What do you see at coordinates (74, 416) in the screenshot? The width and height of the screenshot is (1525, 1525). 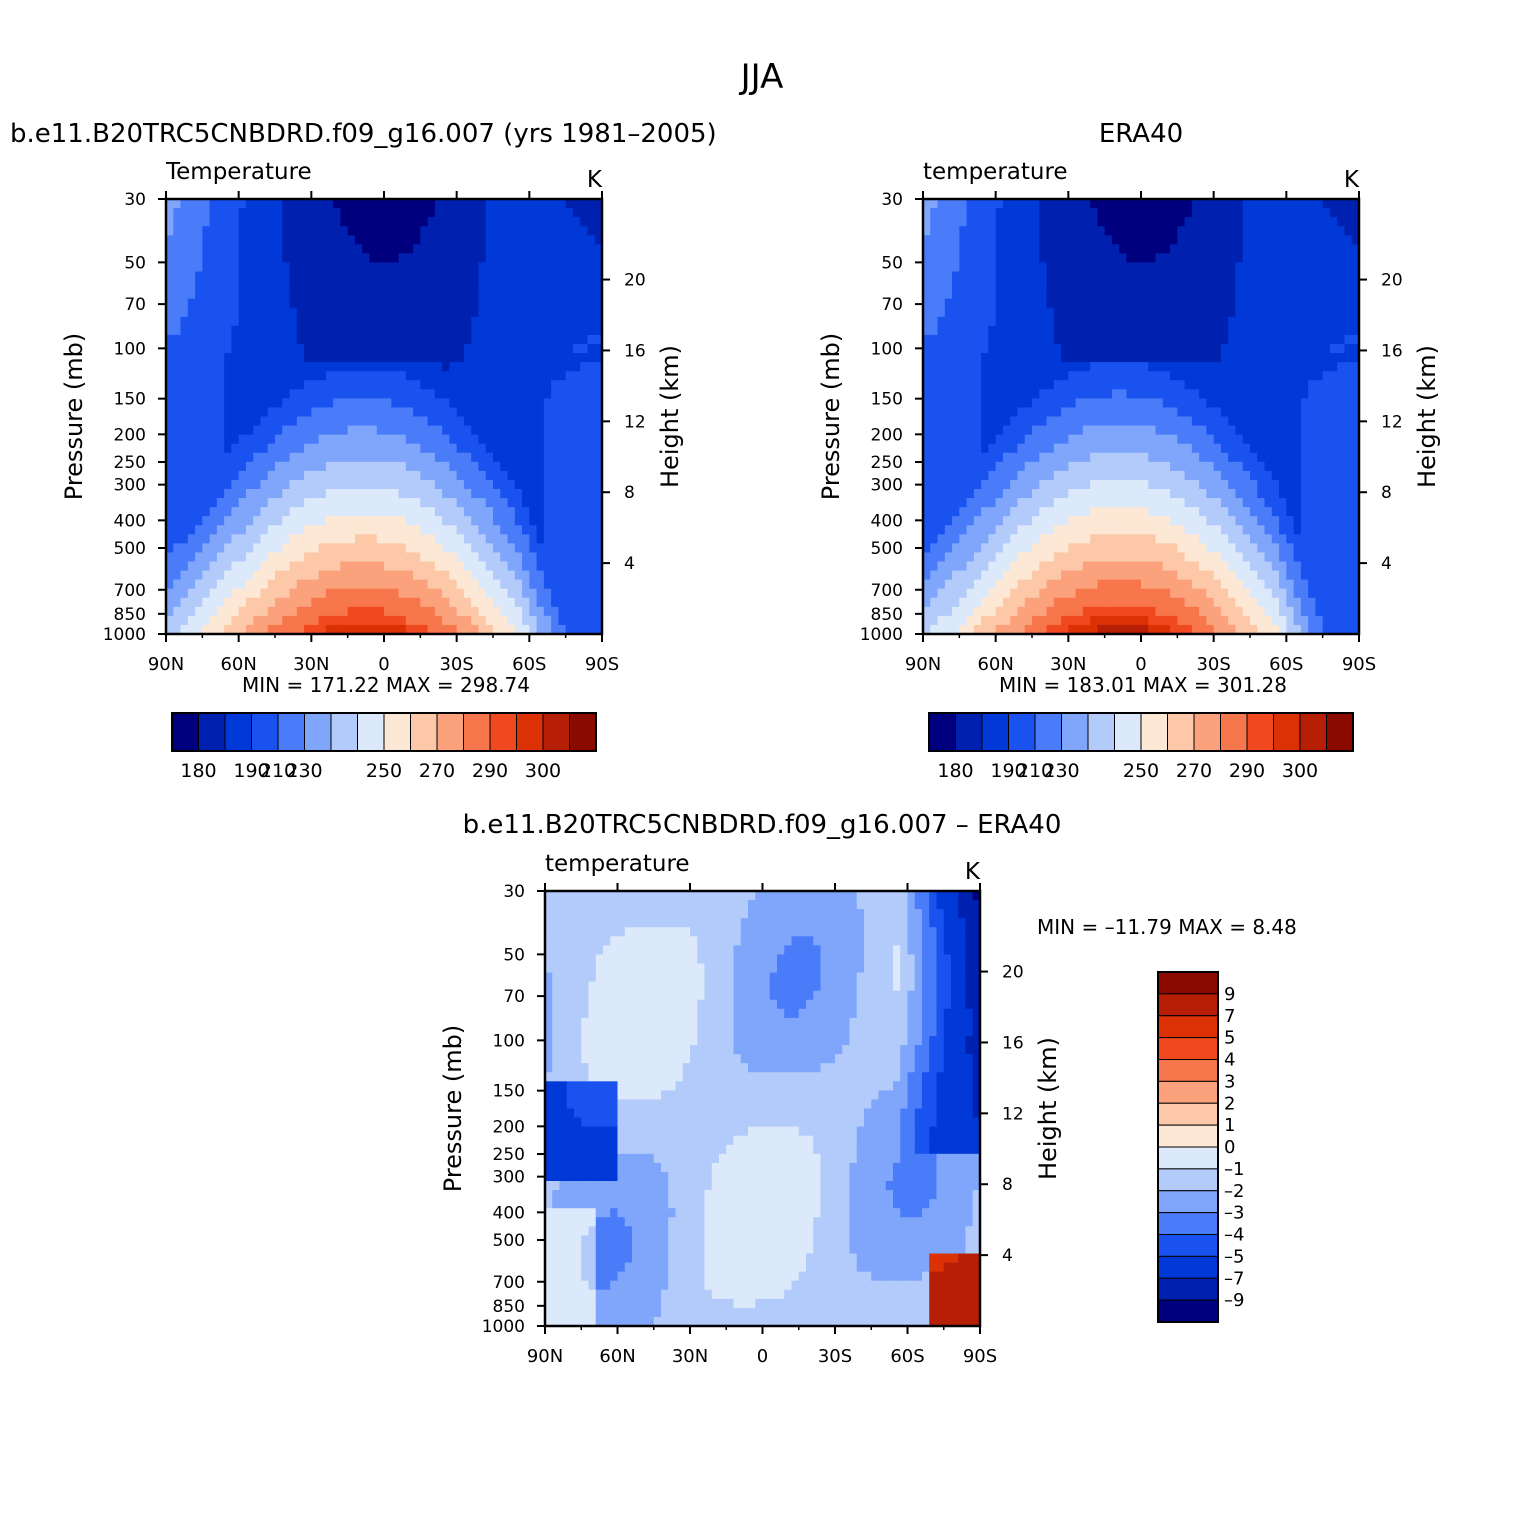 I see `y-axis-title: Pressure (mb)` at bounding box center [74, 416].